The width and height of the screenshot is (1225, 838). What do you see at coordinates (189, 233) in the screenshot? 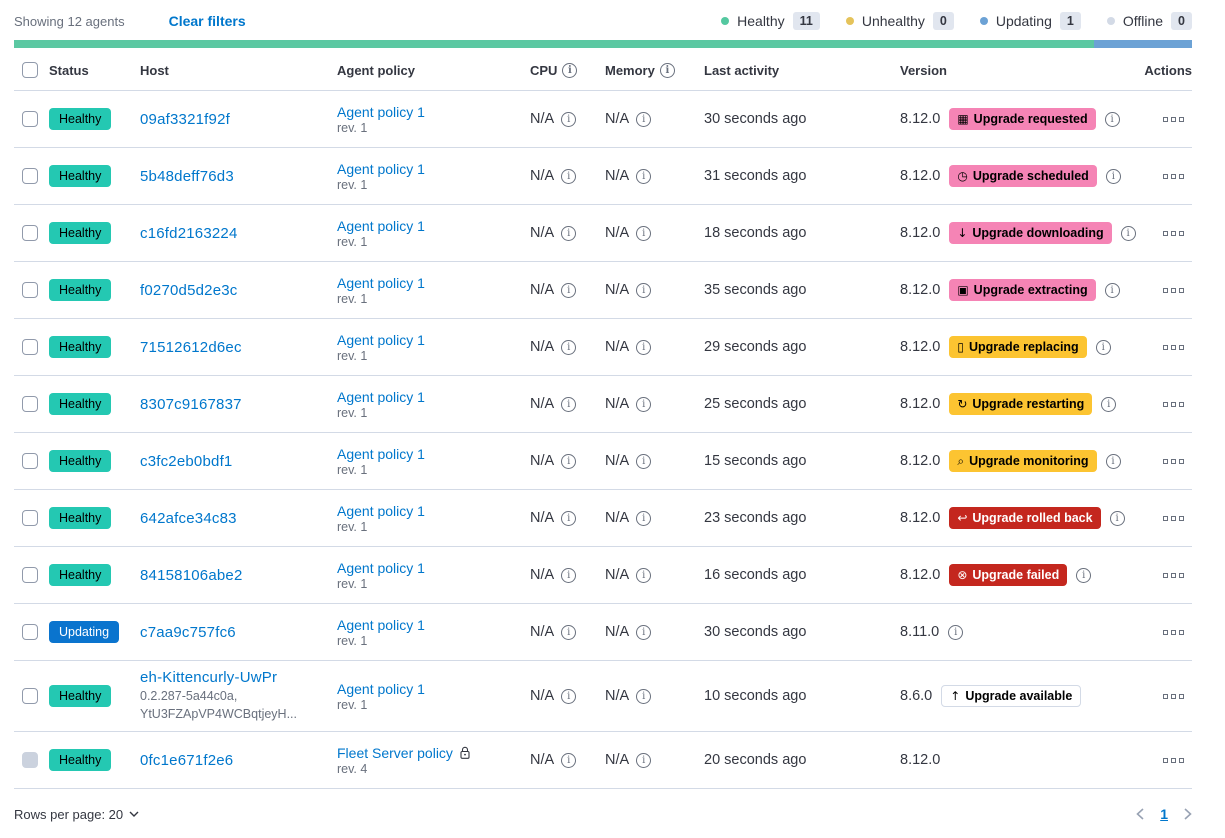
I see `host-link: c16fd2163224` at bounding box center [189, 233].